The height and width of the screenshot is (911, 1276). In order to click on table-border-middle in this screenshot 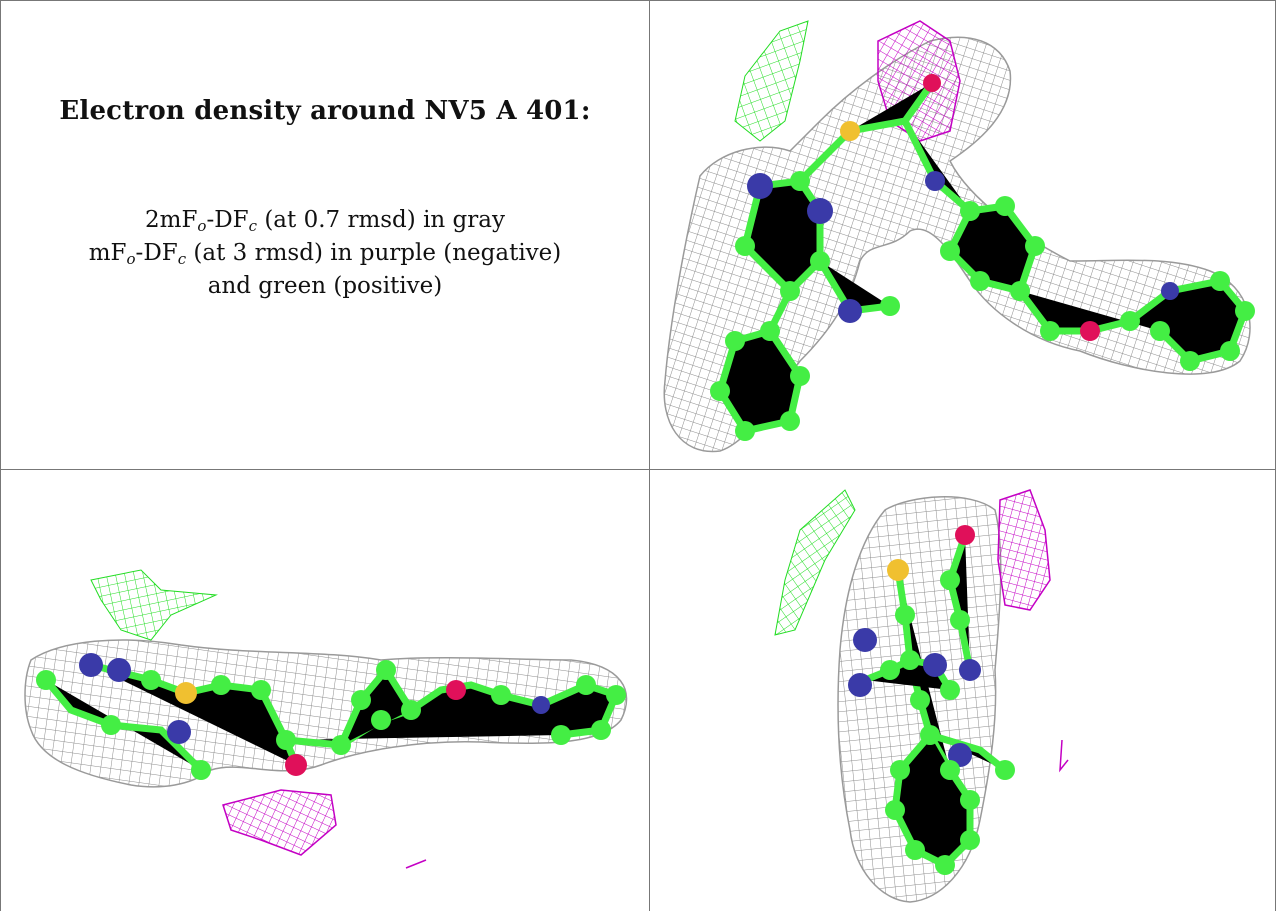, I will do `click(638, 469)`.